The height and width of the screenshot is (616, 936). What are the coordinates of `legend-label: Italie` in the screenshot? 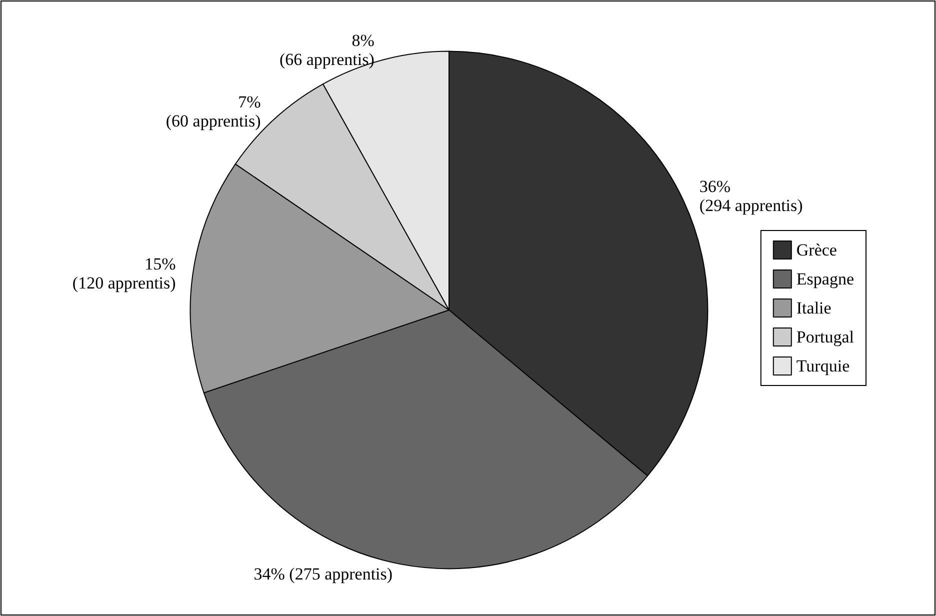 It's located at (814, 308).